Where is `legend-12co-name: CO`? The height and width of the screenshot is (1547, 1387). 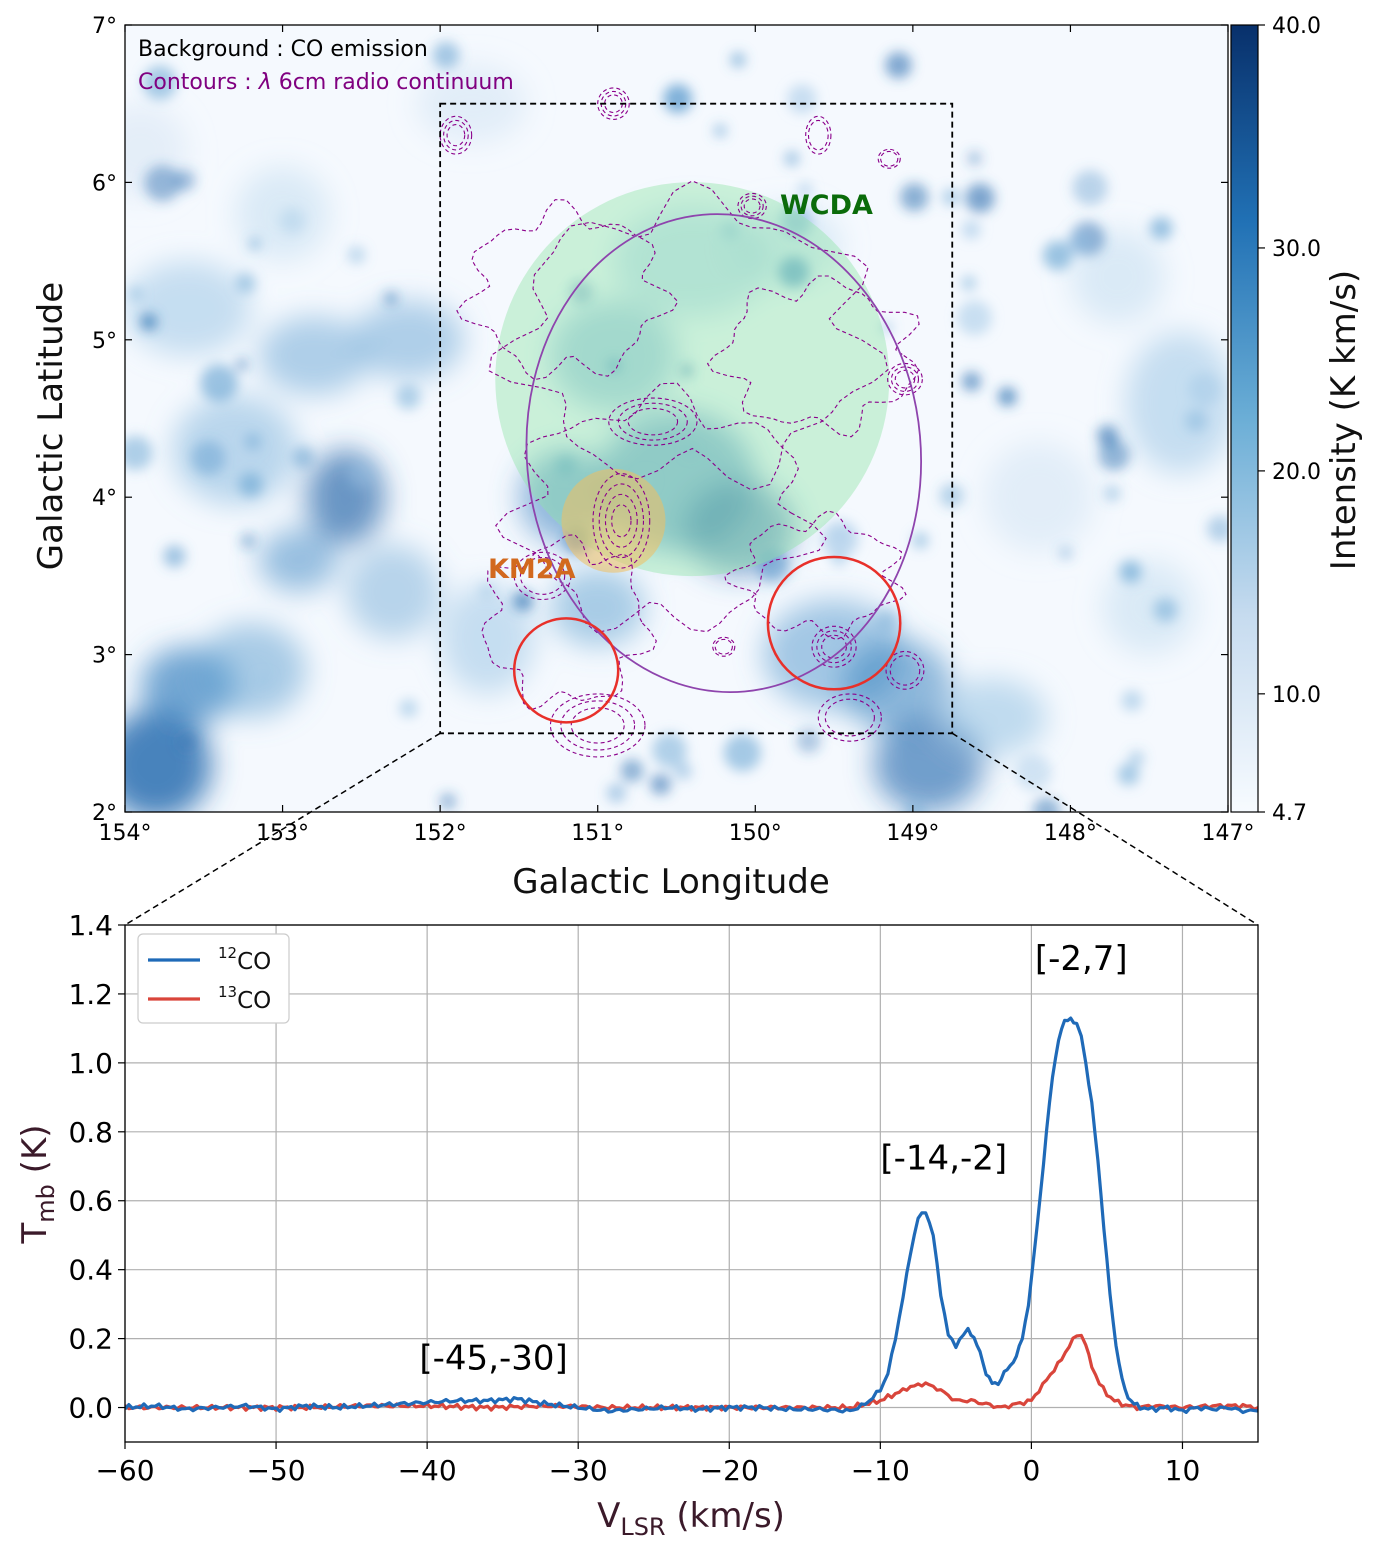
legend-12co-name: CO is located at coordinates (254, 962).